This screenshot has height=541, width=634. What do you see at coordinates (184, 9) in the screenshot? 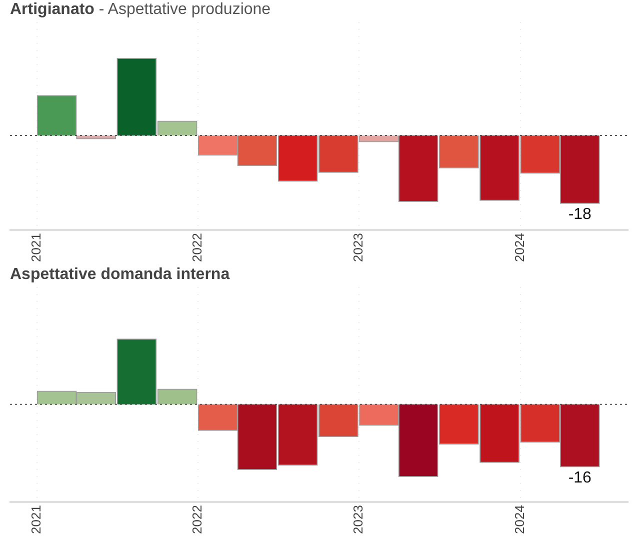
I see `chart-subtitle: - Aspettative produzione` at bounding box center [184, 9].